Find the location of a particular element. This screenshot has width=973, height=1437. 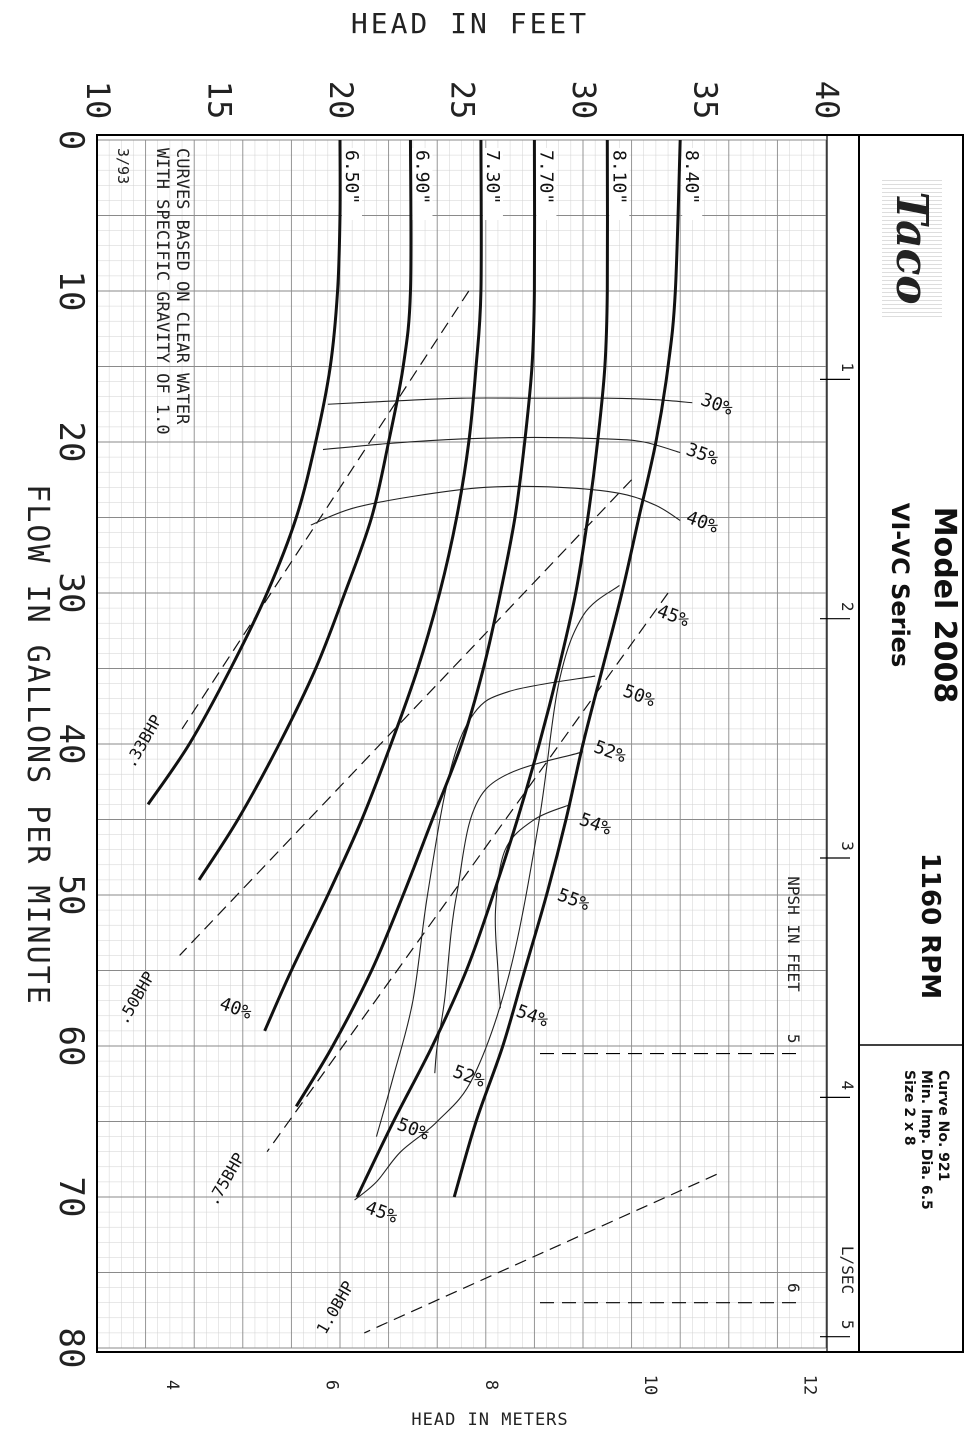

efficiency-label-10: 50% is located at coordinates (413, 1129).